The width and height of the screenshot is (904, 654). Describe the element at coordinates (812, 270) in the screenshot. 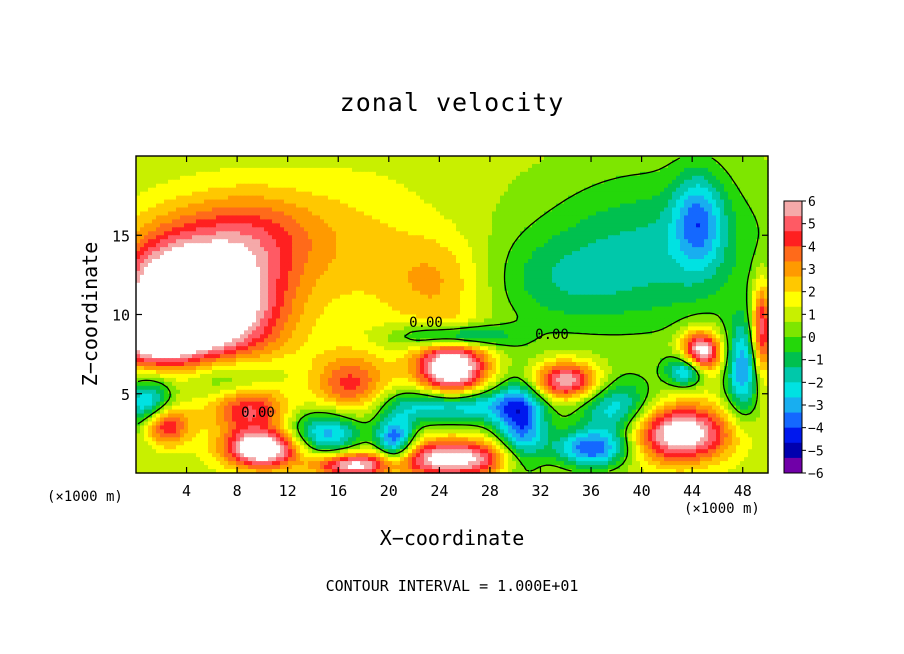

I see `colorbar-label: 3` at that location.